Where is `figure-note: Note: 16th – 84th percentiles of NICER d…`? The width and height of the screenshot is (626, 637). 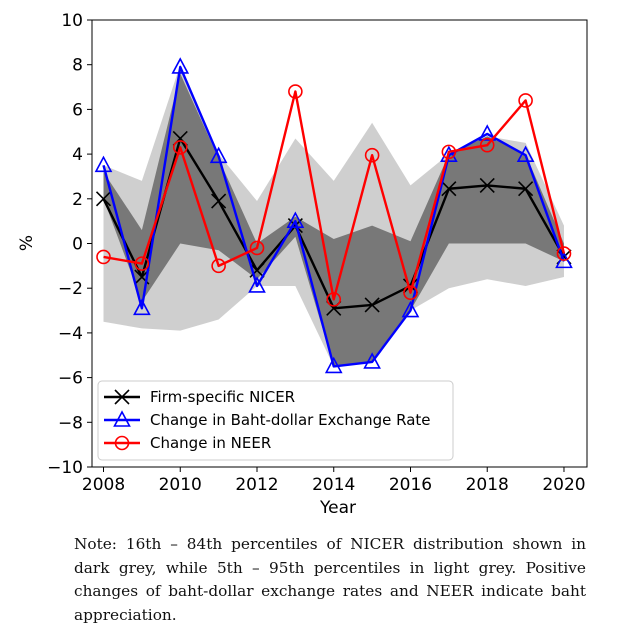
figure-note: Note: 16th – 84th percentiles of NICER d… is located at coordinates (330, 579).